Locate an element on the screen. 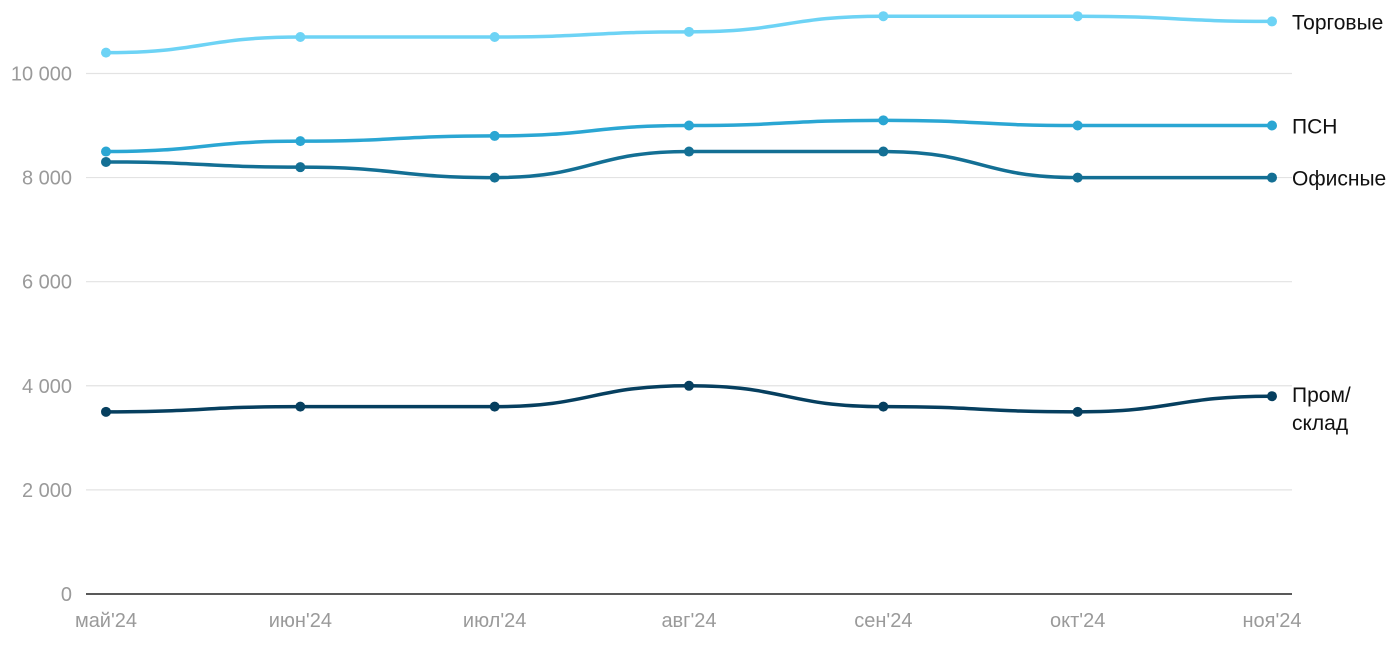 This screenshot has width=1400, height=650. y-tick-label: 8 000 is located at coordinates (47, 179).